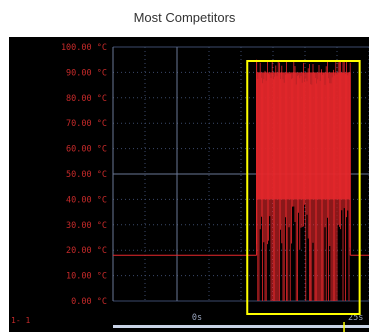 The image size is (369, 332). Describe the element at coordinates (86, 99) in the screenshot. I see `y-tick-label: 80.00 °C` at that location.